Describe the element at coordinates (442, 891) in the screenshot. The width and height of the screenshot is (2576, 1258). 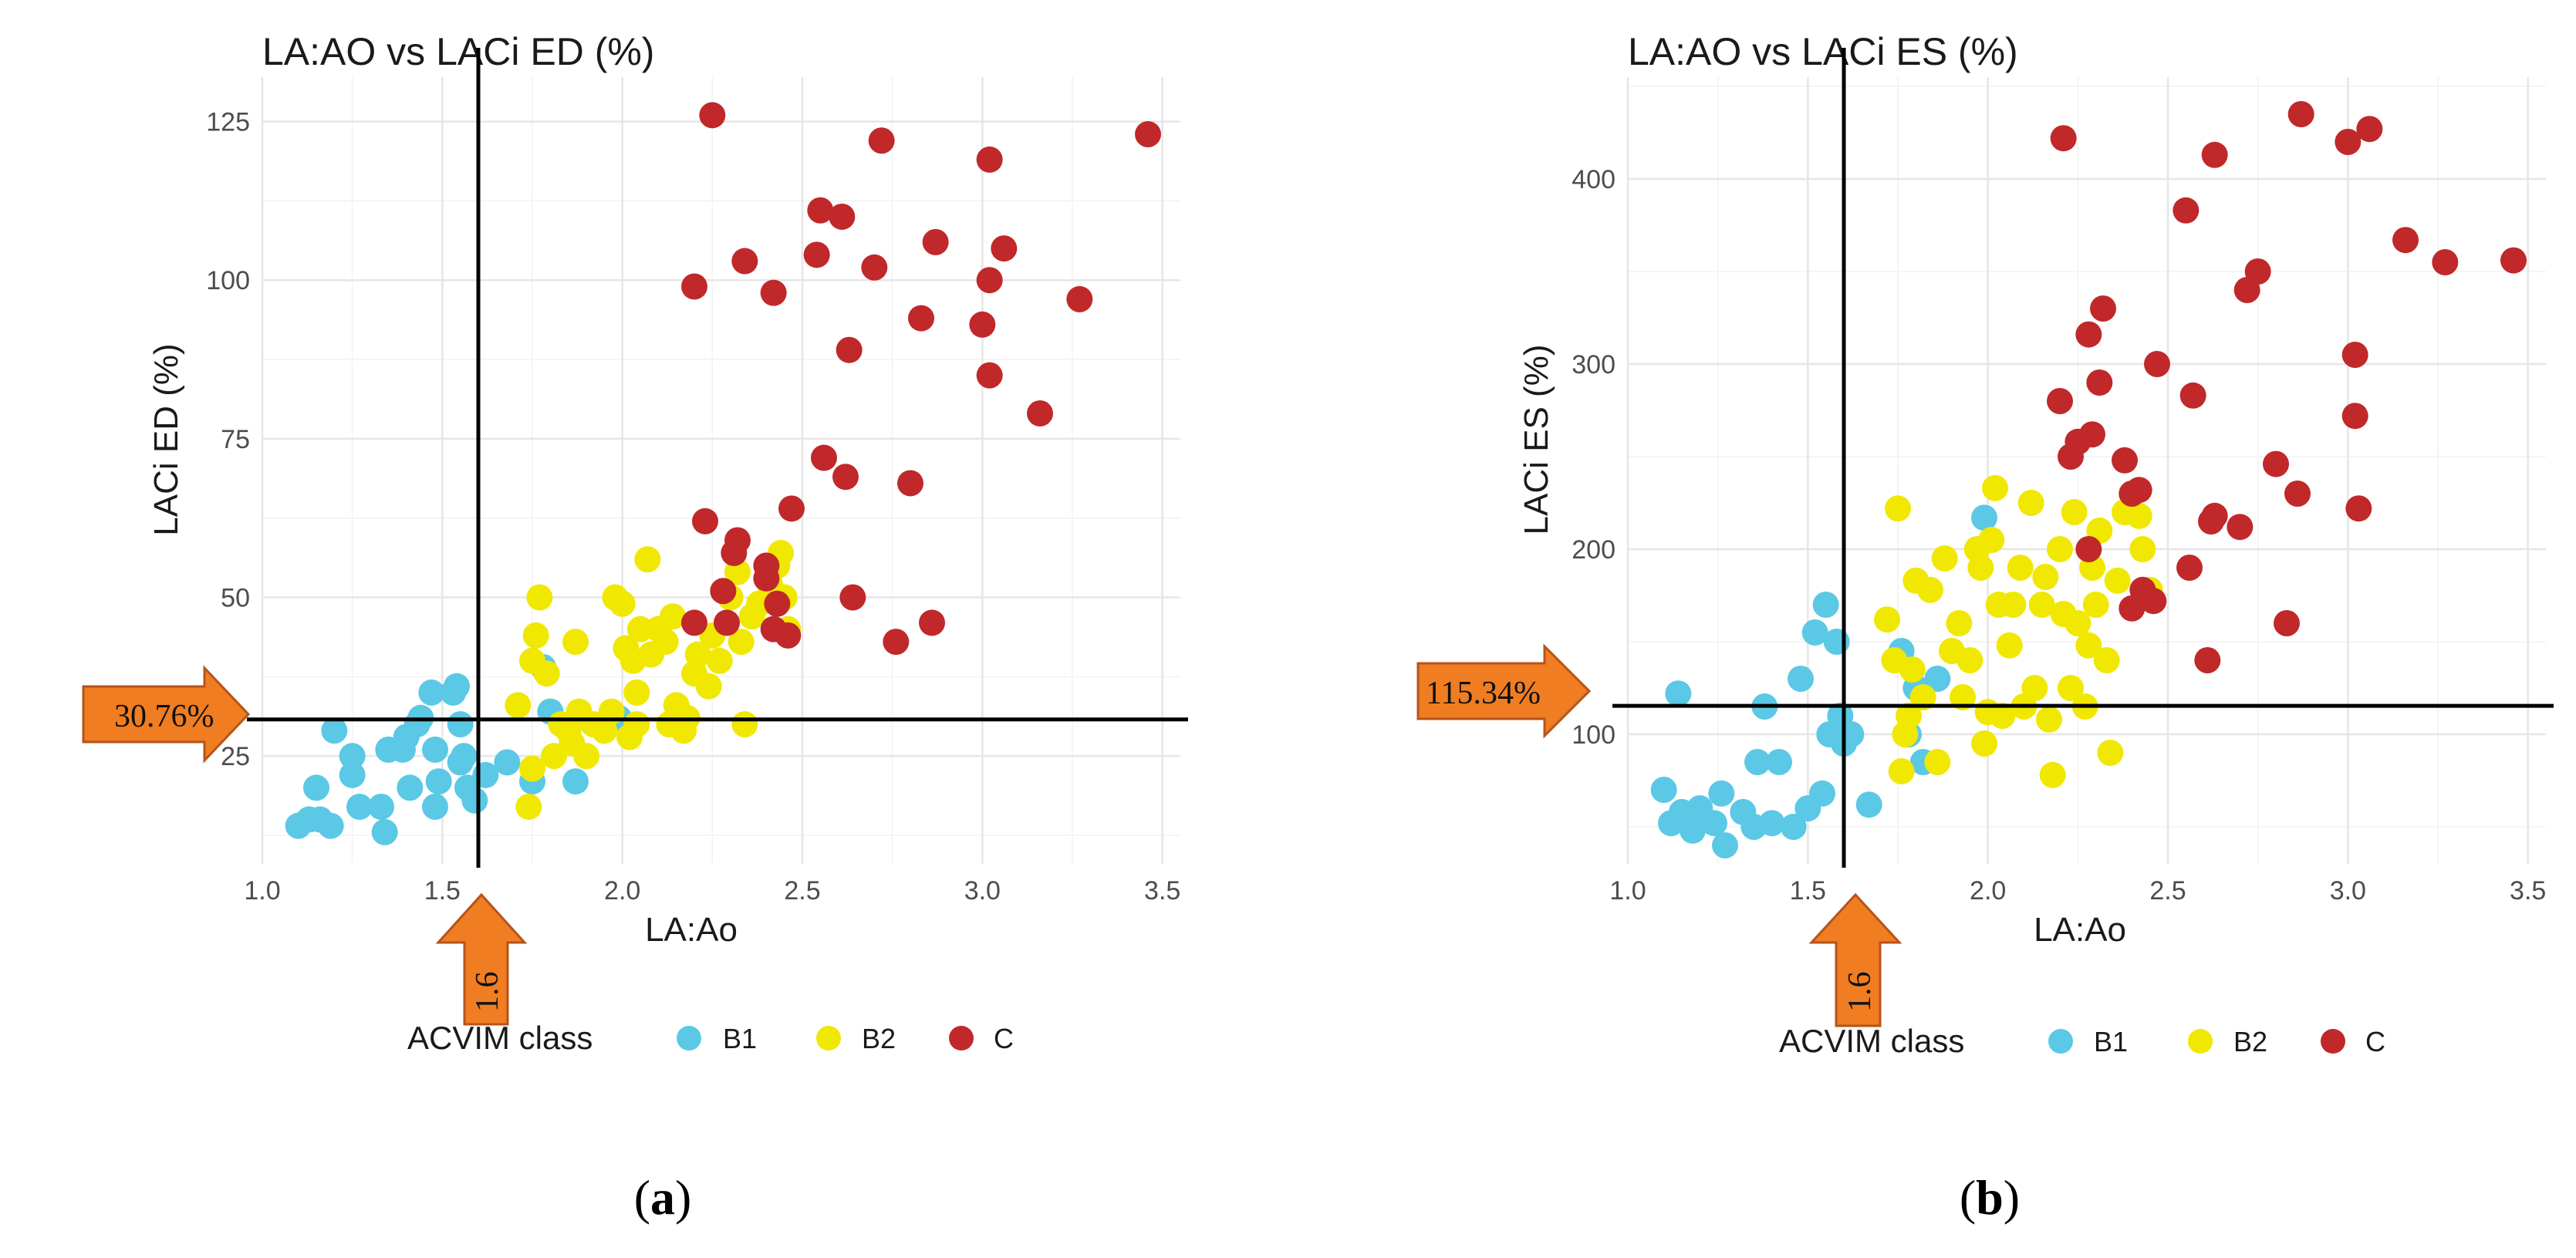
I see `x-tick-label: 1.5` at that location.